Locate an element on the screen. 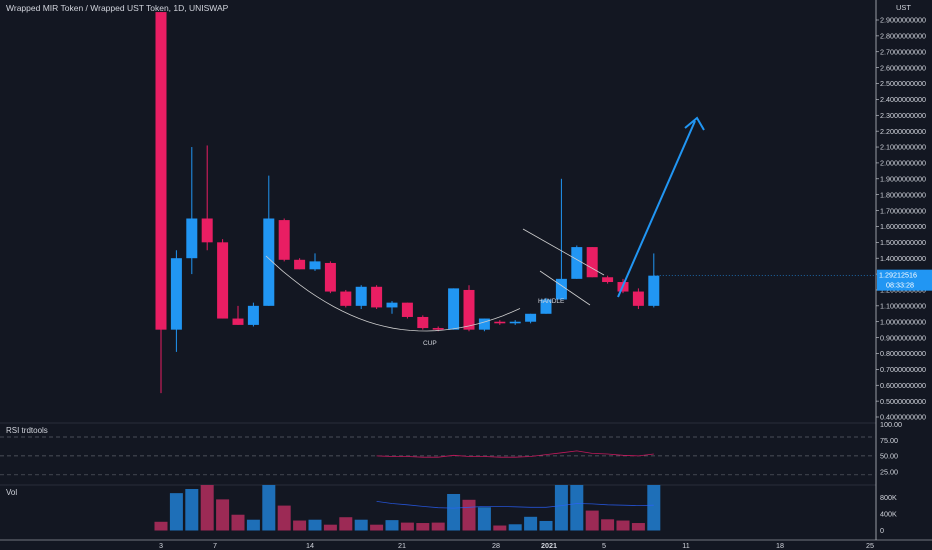 The width and height of the screenshot is (932, 550). price-tick-label: 1.4000000000 is located at coordinates (903, 258).